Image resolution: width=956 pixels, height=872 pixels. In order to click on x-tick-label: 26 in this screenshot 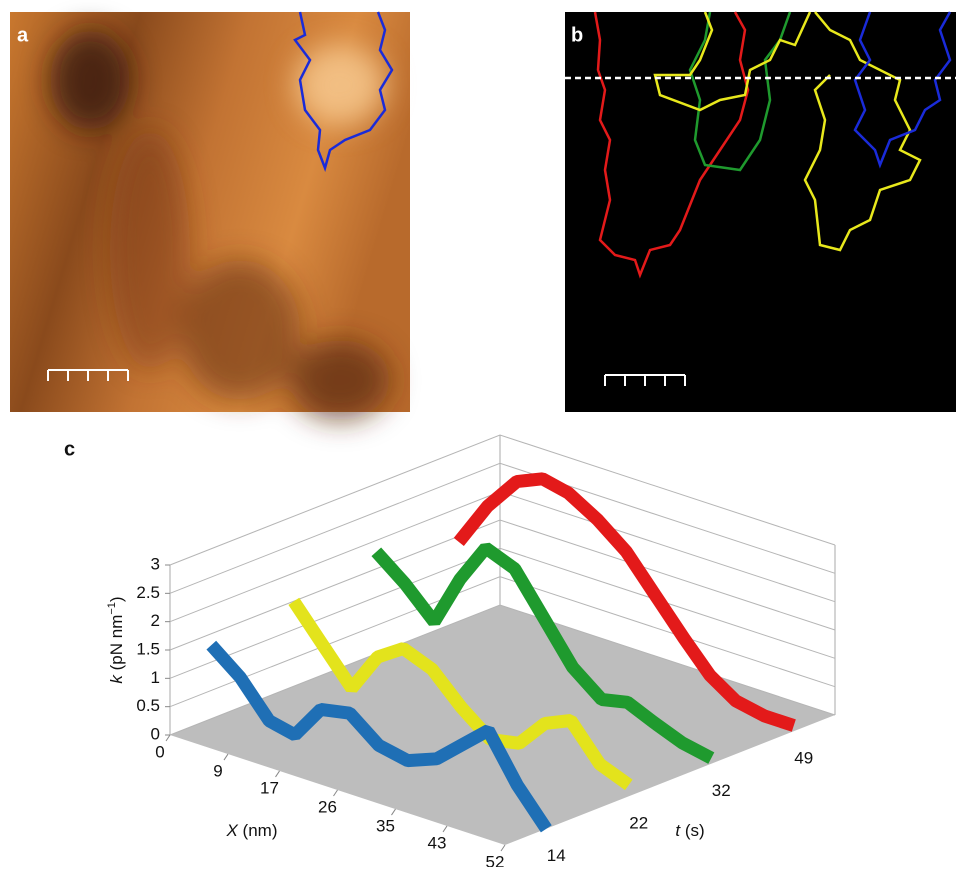, I will do `click(327, 806)`.